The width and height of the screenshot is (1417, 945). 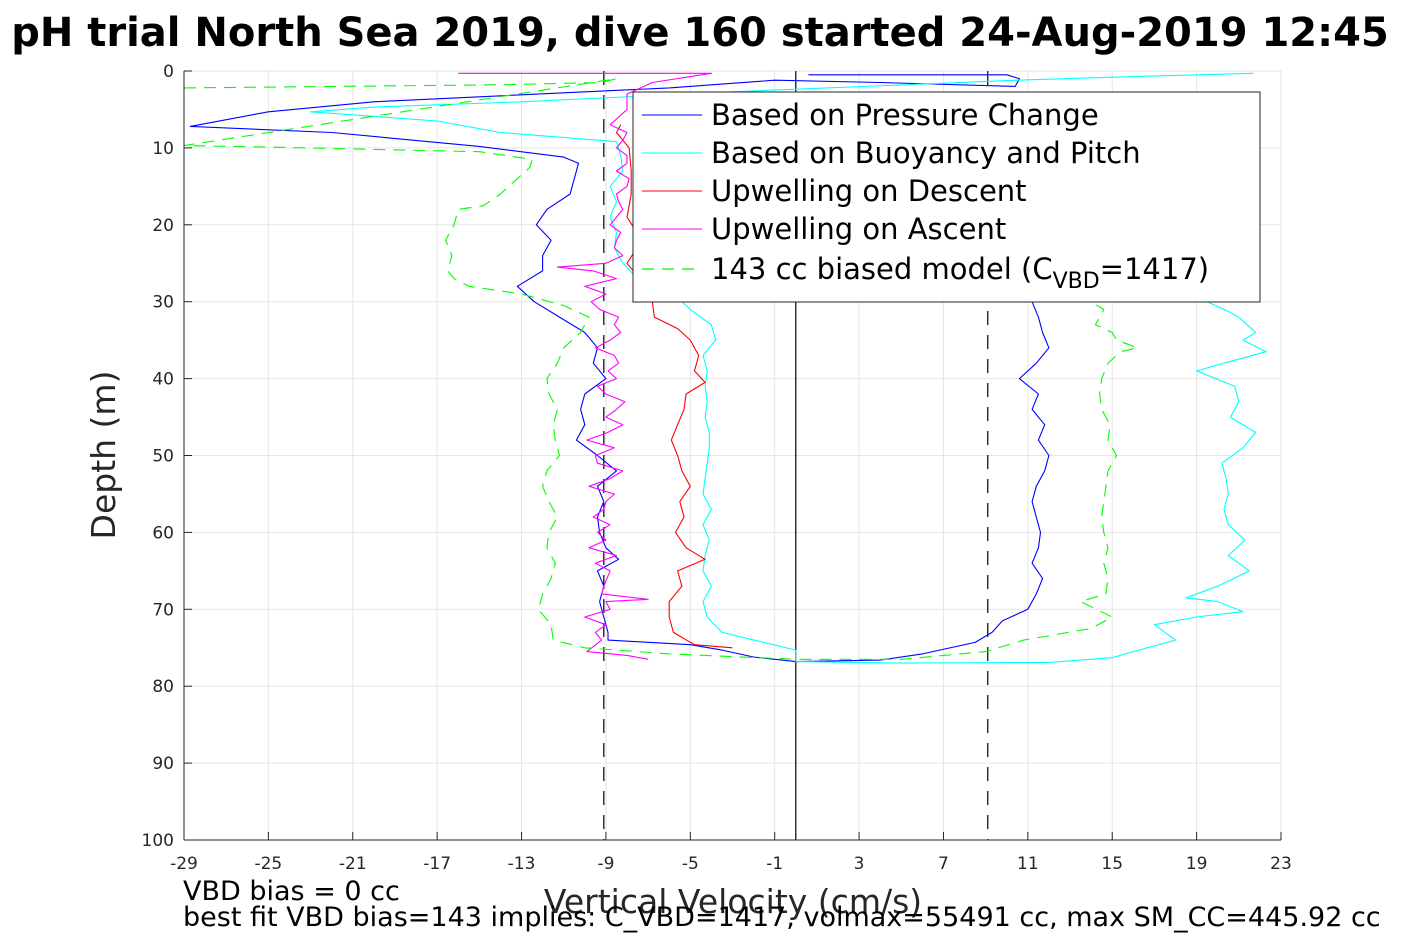 What do you see at coordinates (163, 764) in the screenshot?
I see `y-tick-label: 90` at bounding box center [163, 764].